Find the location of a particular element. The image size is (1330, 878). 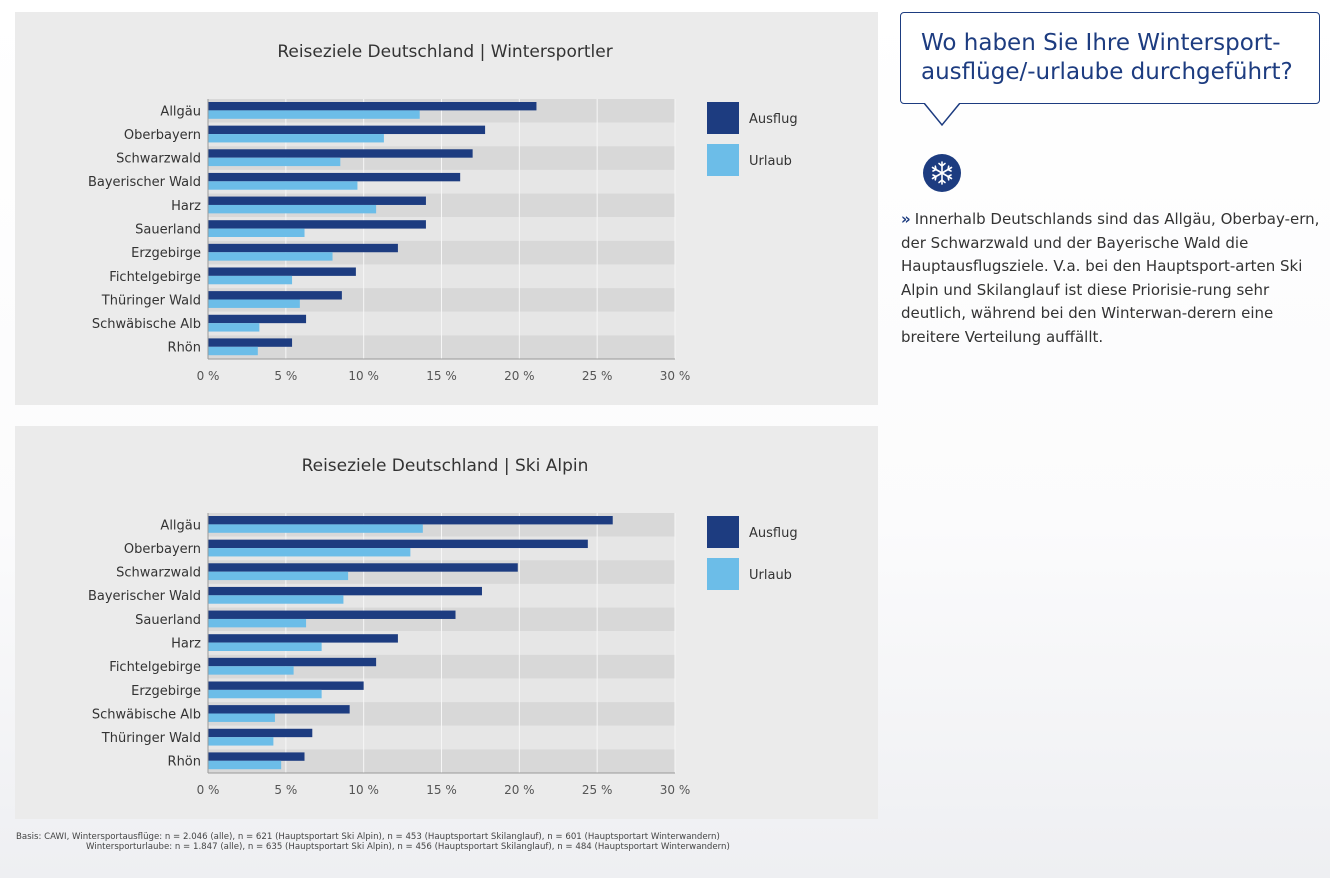

category-label-schwarzwald: Schwarzwald is located at coordinates (158, 159).